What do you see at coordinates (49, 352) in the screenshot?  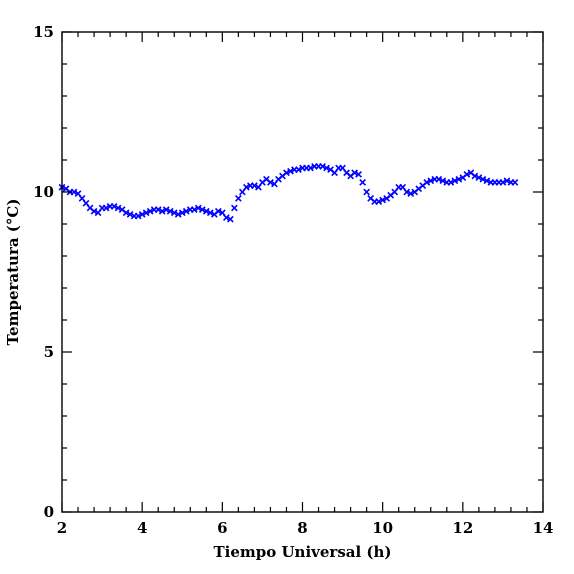 I see `y-tick-label: 5` at bounding box center [49, 352].